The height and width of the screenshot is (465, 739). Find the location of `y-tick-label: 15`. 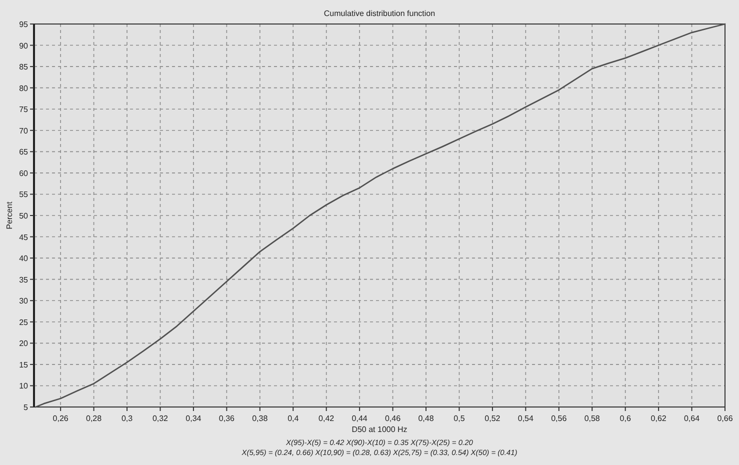

y-tick-label: 15 is located at coordinates (24, 365).